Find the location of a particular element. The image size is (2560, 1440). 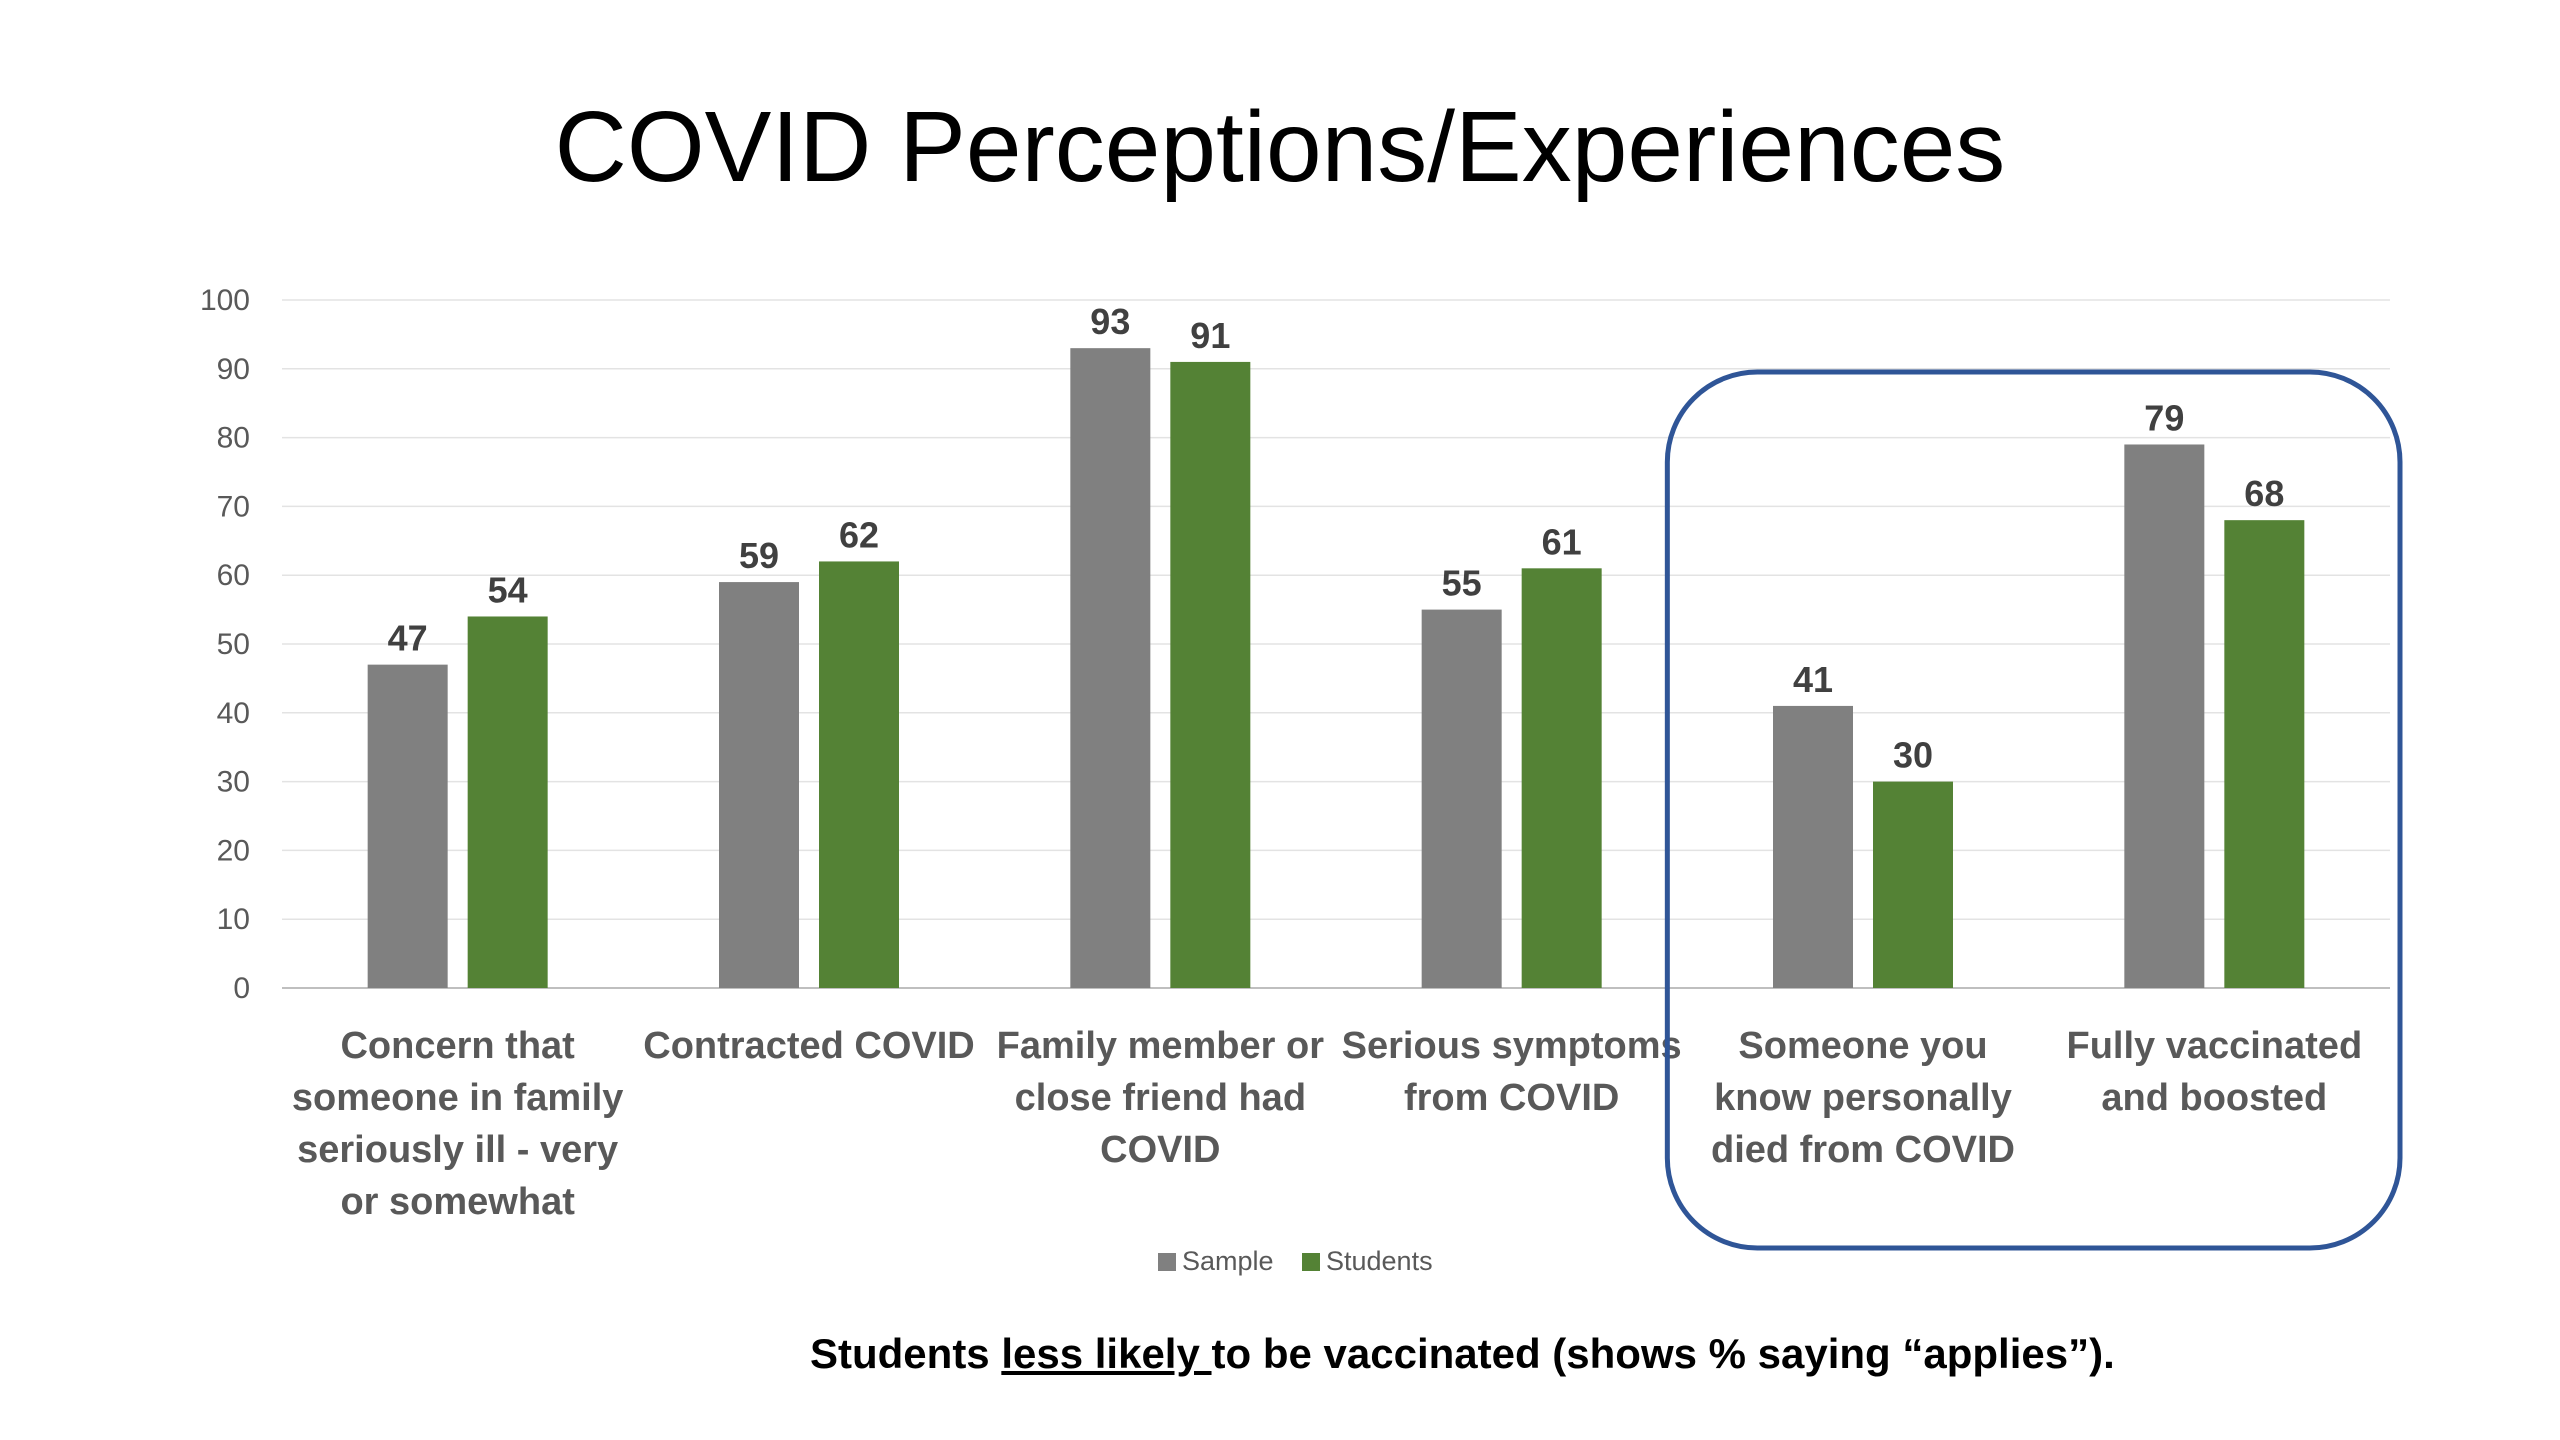

data-label: 79 is located at coordinates (2164, 417).